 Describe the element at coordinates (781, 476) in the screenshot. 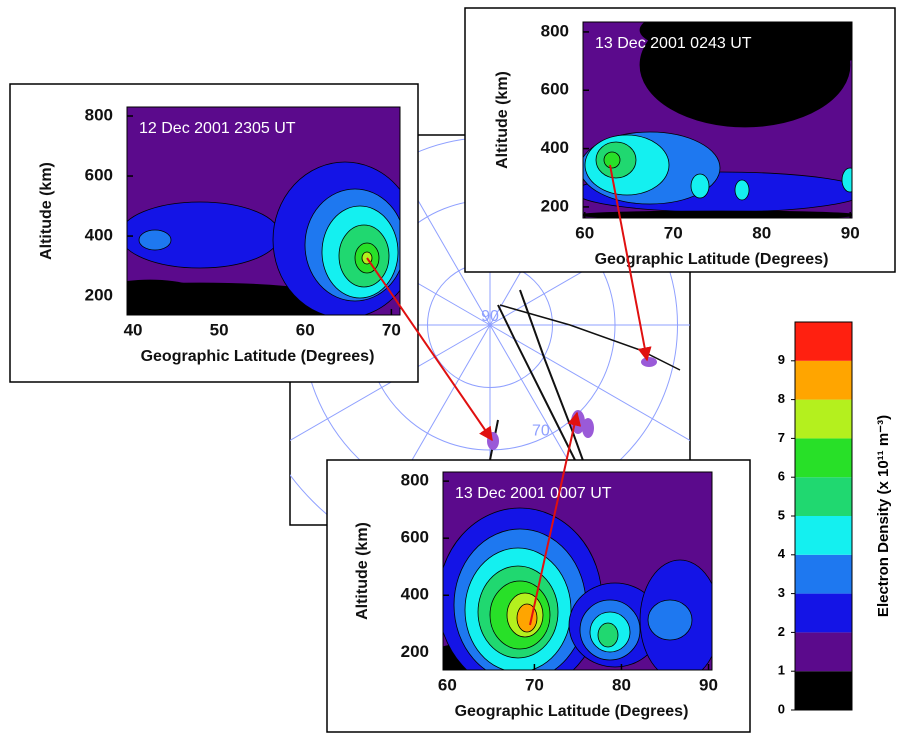

I see `colorbar-tick-label: 6` at that location.